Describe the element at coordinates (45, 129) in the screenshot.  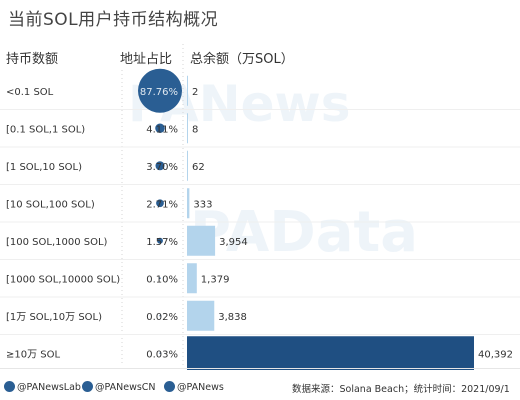
I see `category-label: [0.1 SOL,1 SOL)` at that location.